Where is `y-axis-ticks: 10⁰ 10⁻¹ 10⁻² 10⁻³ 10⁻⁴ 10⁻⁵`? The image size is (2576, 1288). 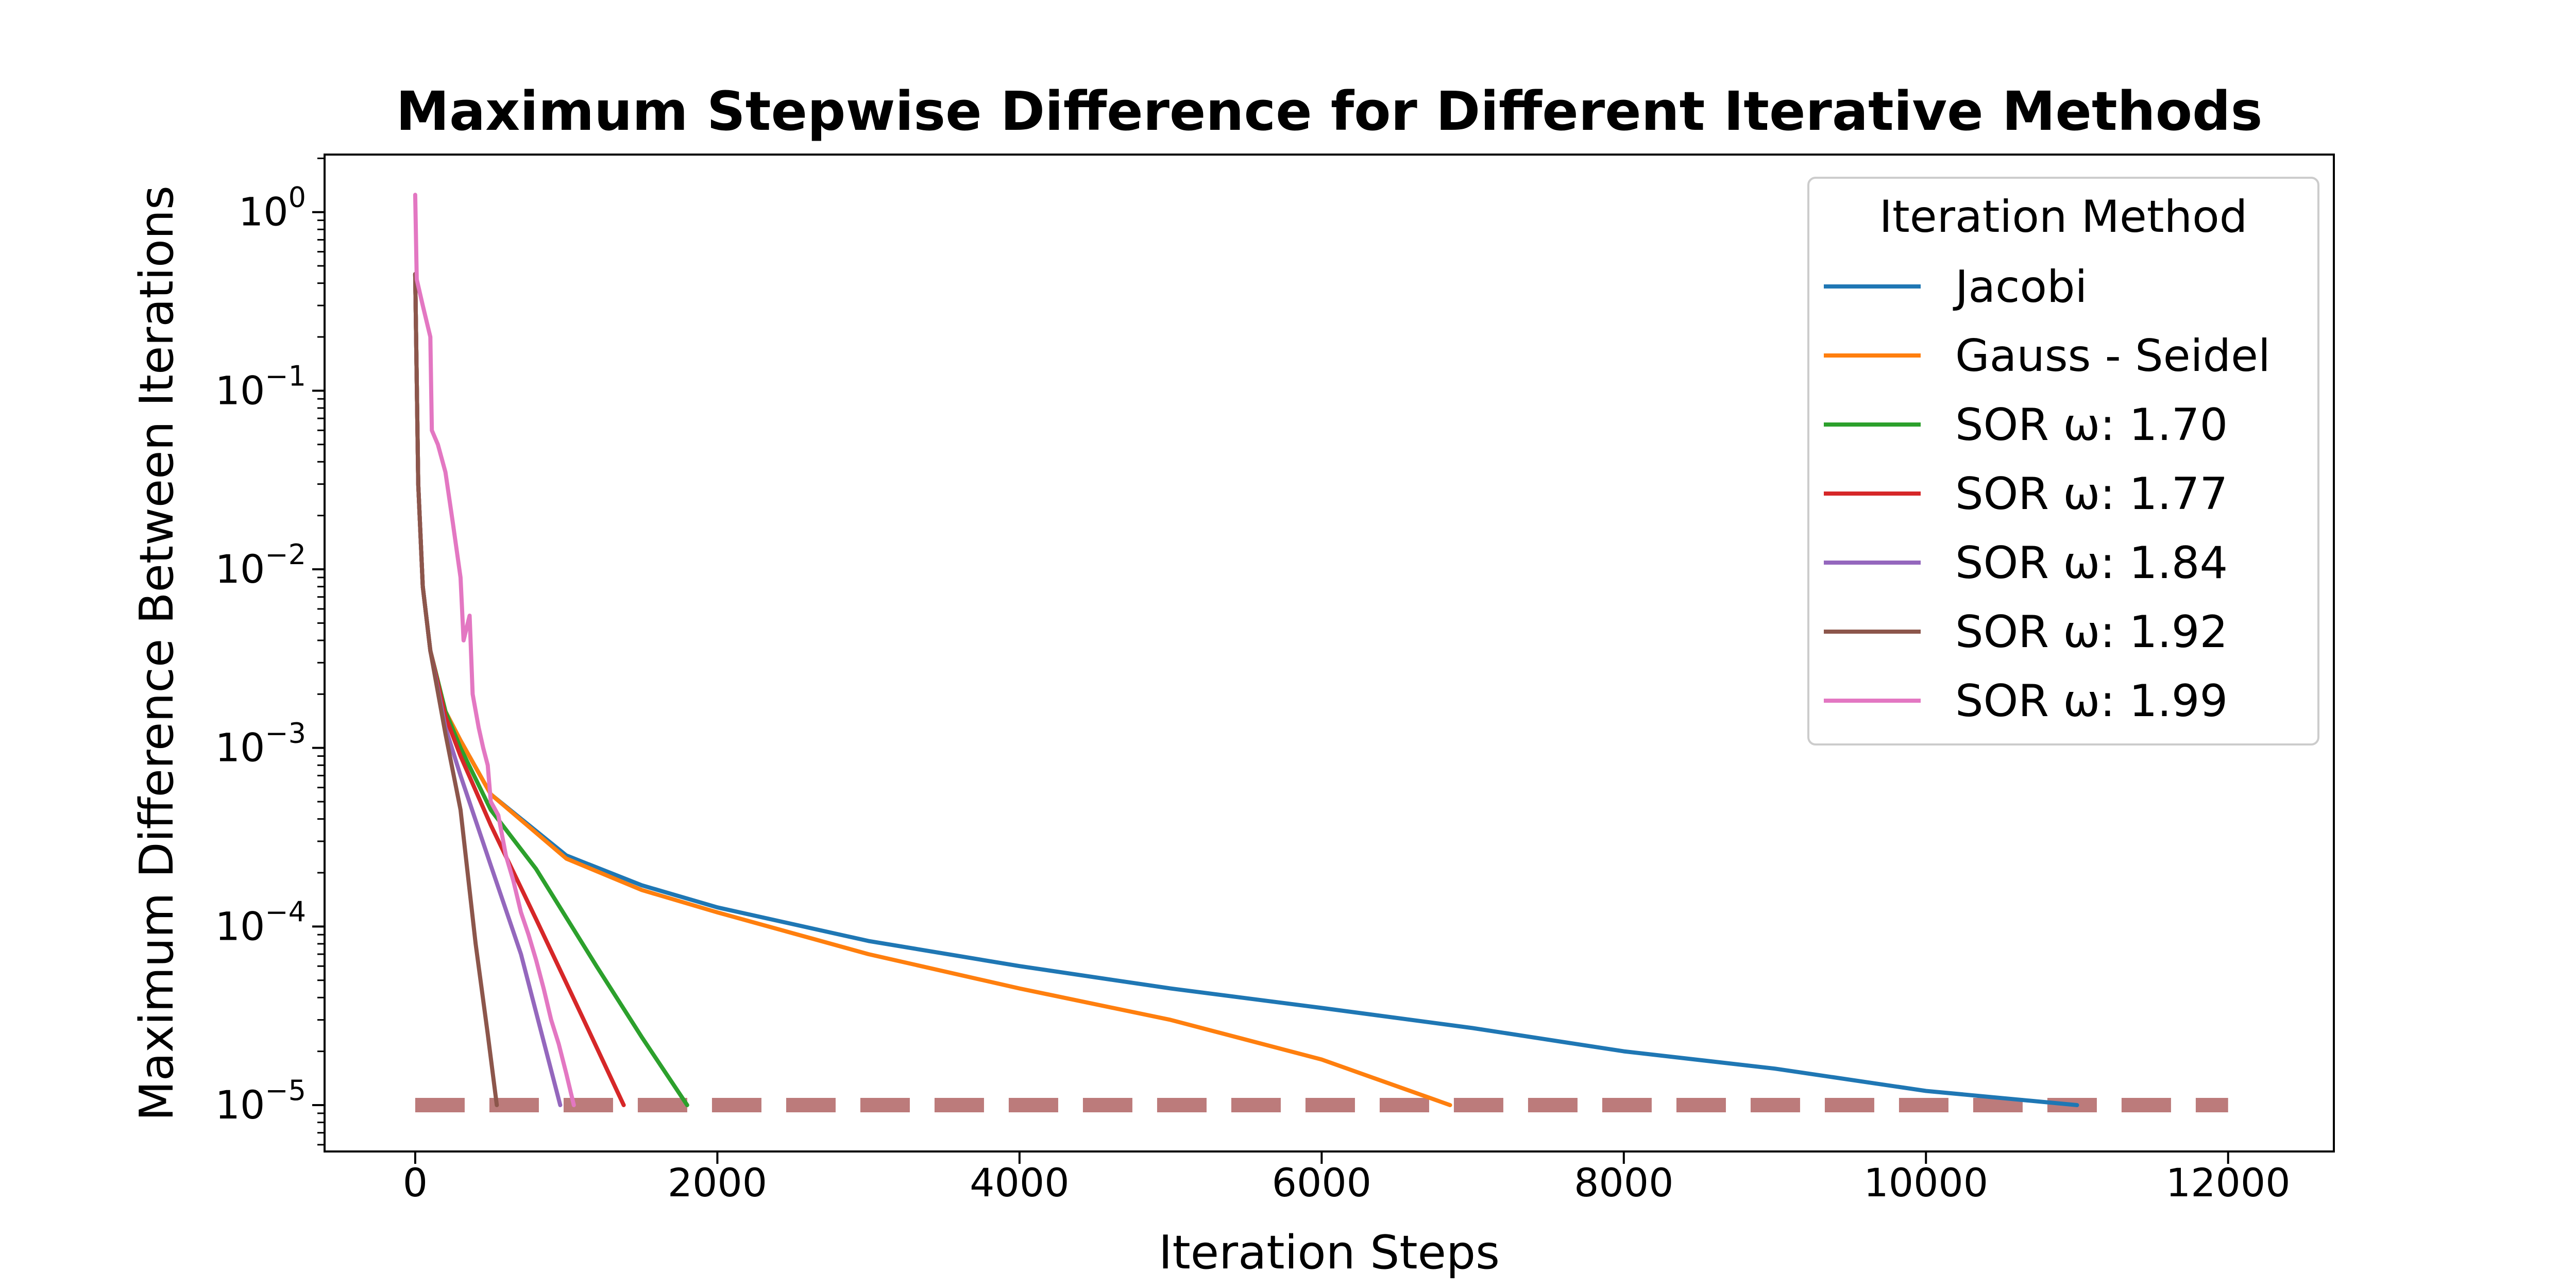
y-axis-ticks: 10⁰ 10⁻¹ 10⁻² 10⁻³ 10⁻⁴ 10⁻⁵ is located at coordinates (270, 652).